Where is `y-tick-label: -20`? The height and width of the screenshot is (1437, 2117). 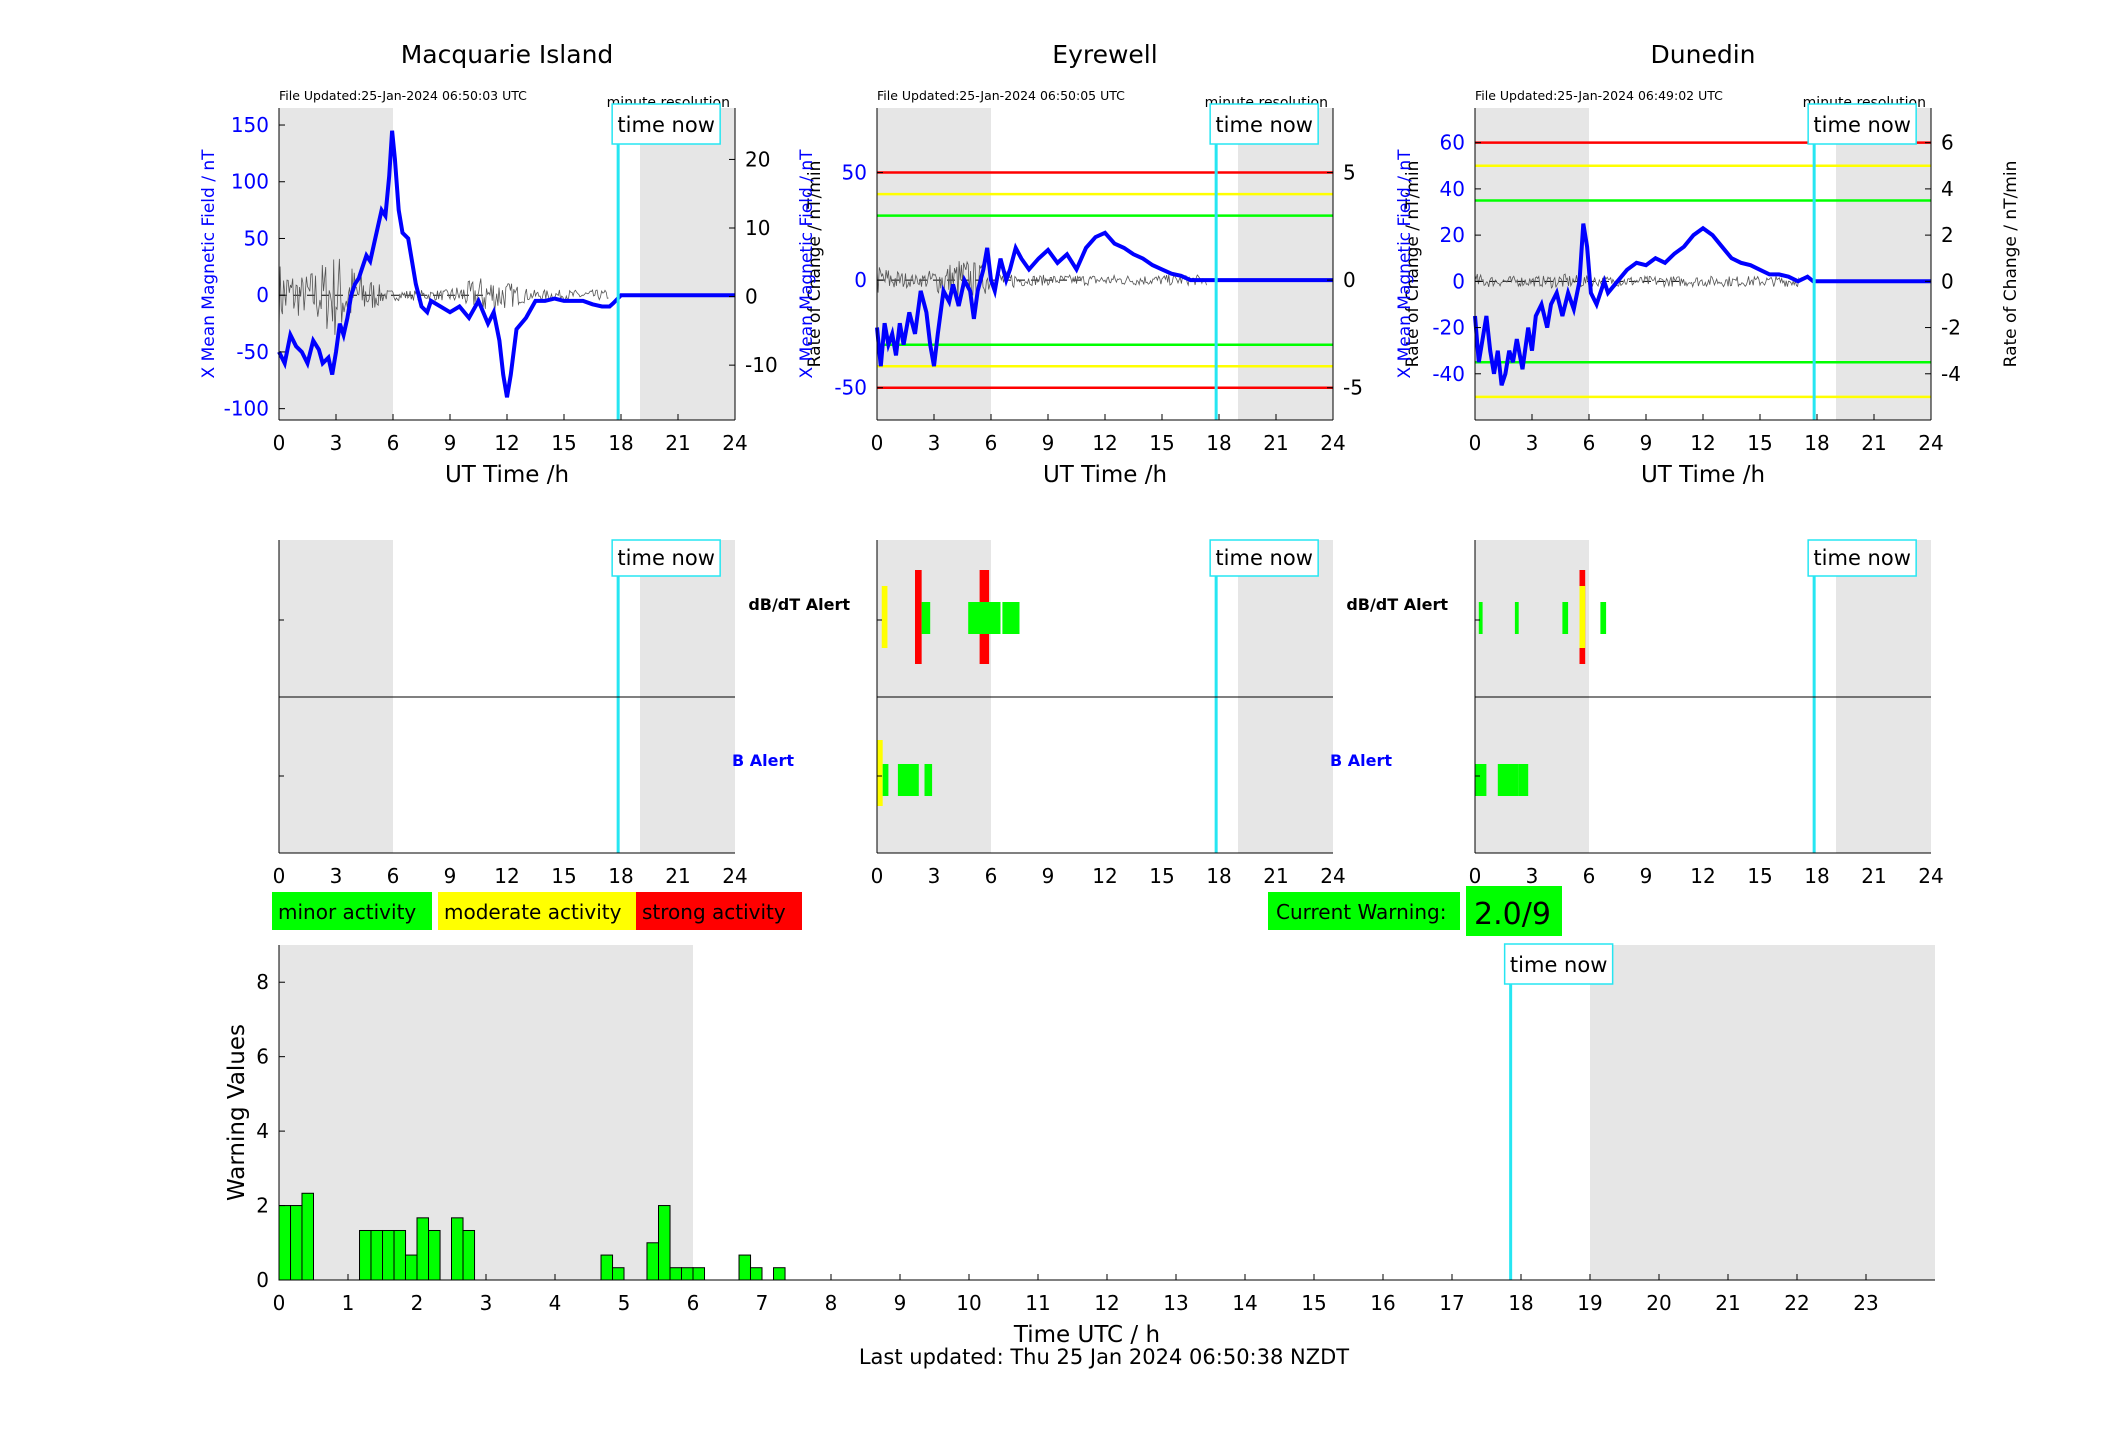
y-tick-label: -20 is located at coordinates (1448, 328).